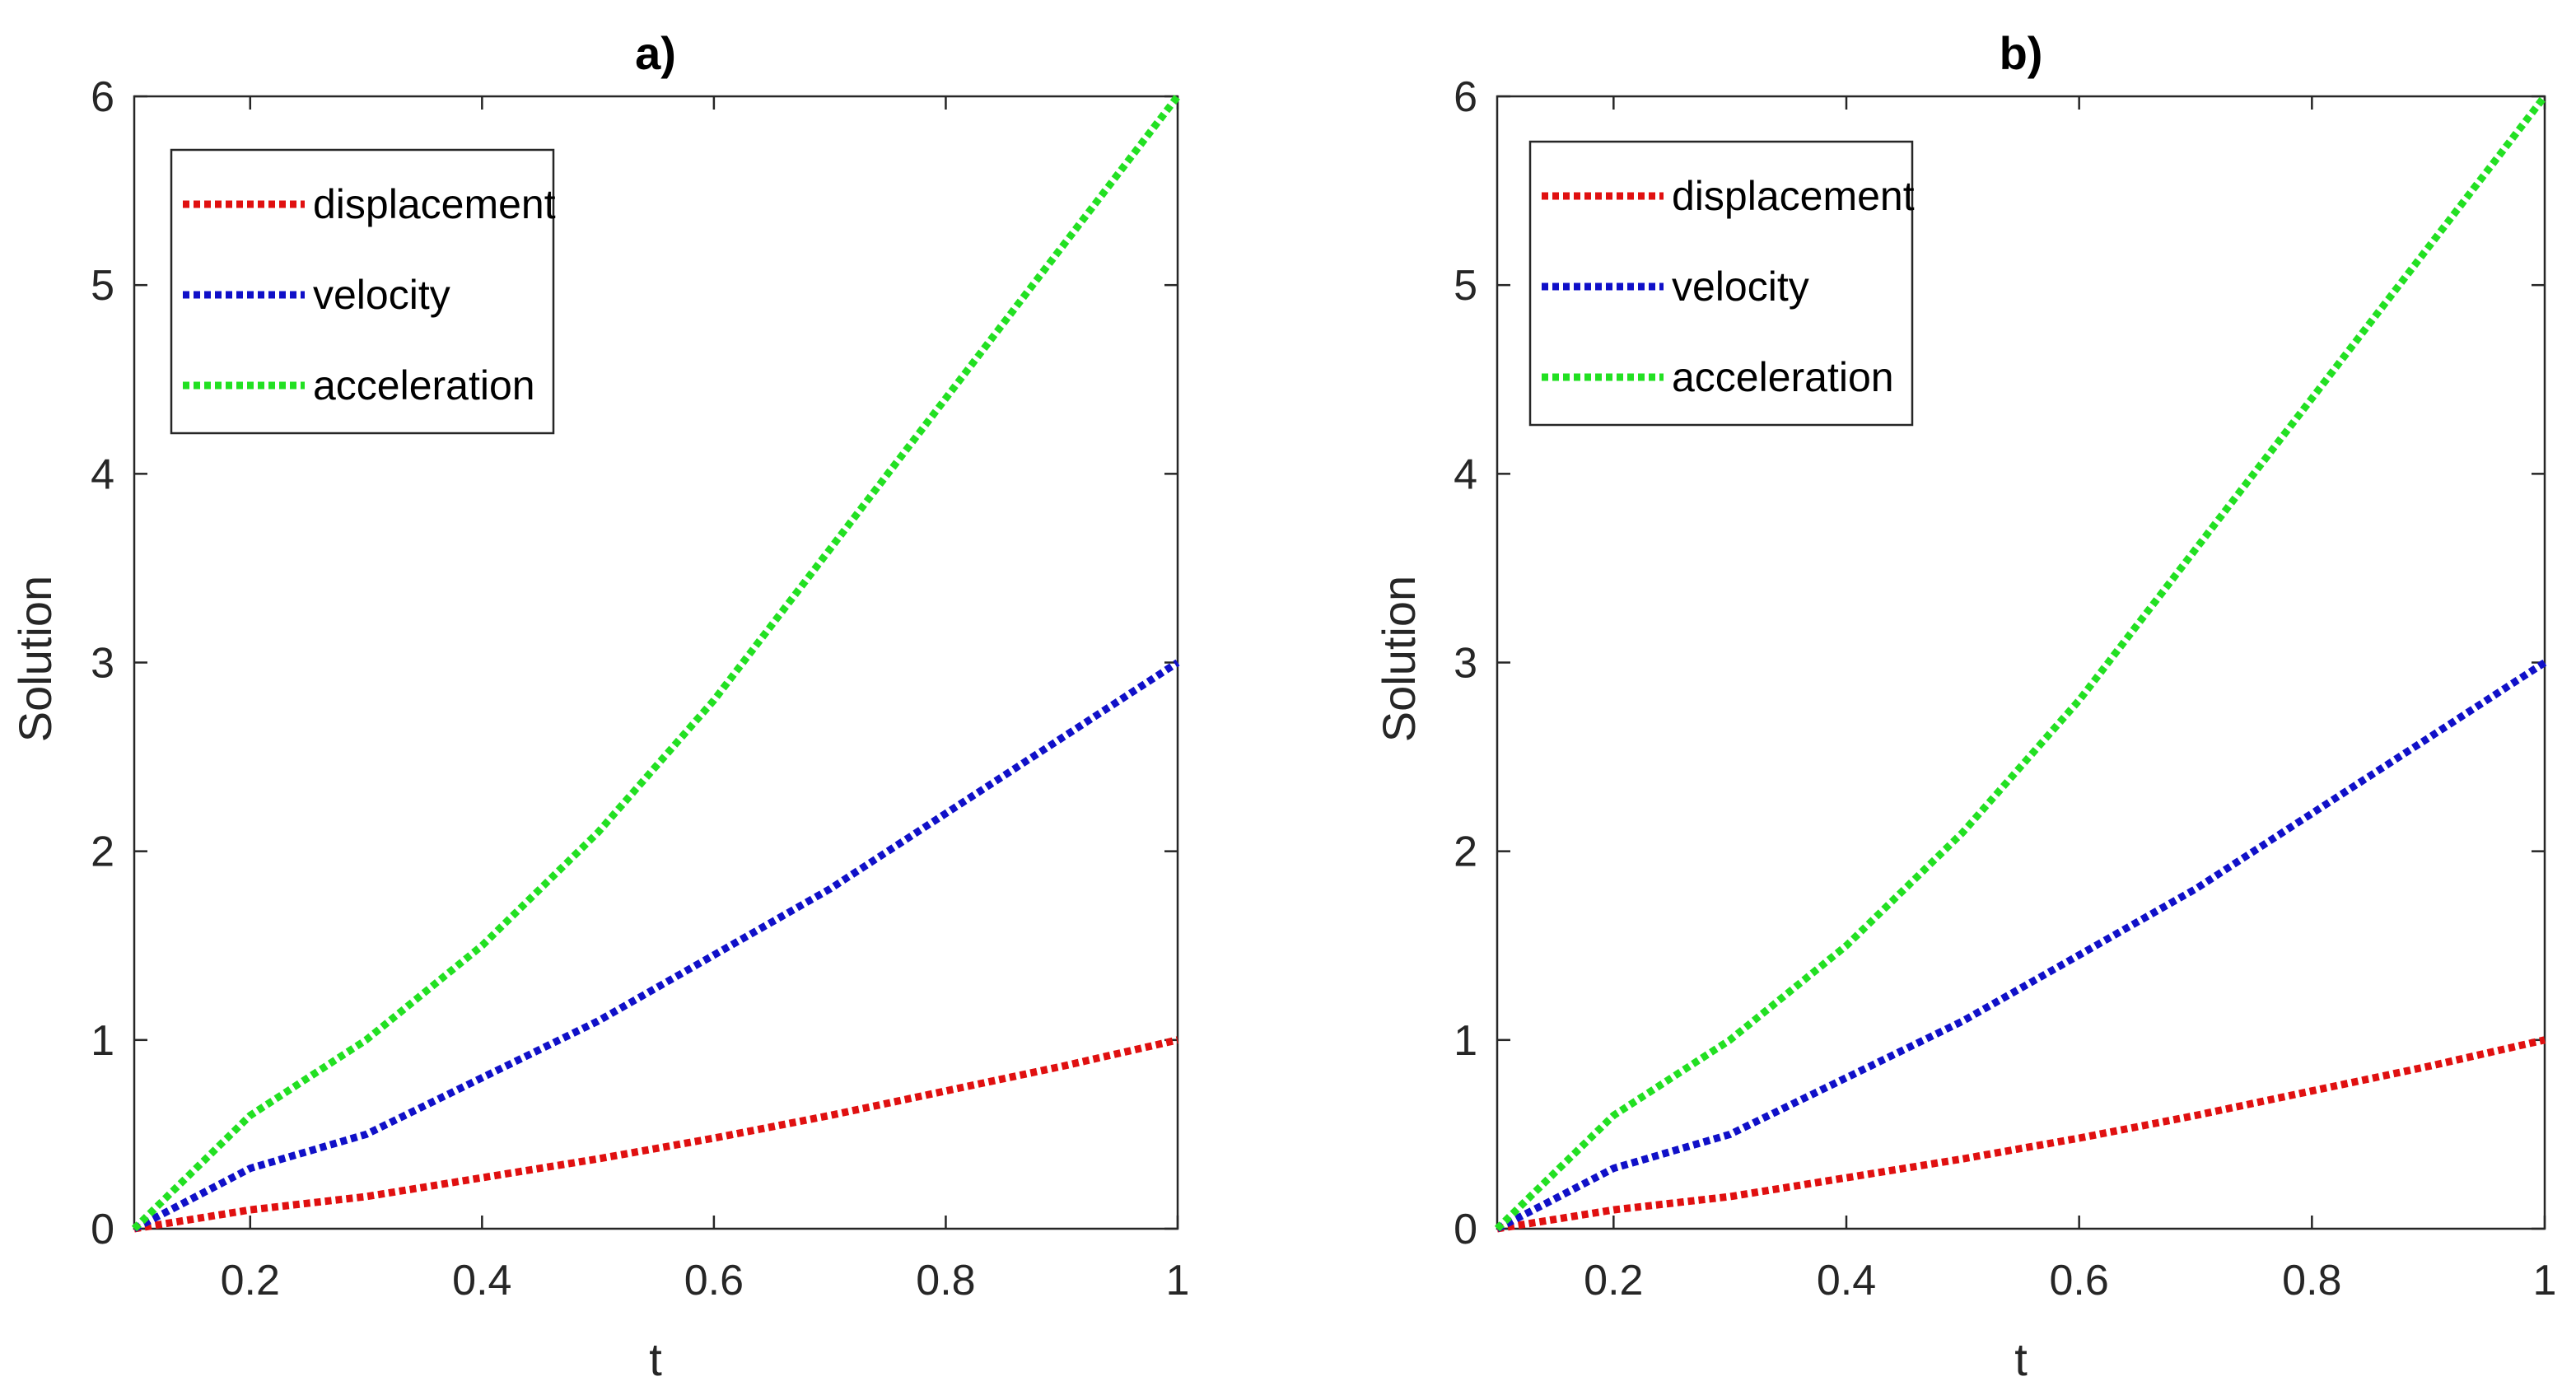  What do you see at coordinates (655, 53) in the screenshot?
I see `chart-title: a)` at bounding box center [655, 53].